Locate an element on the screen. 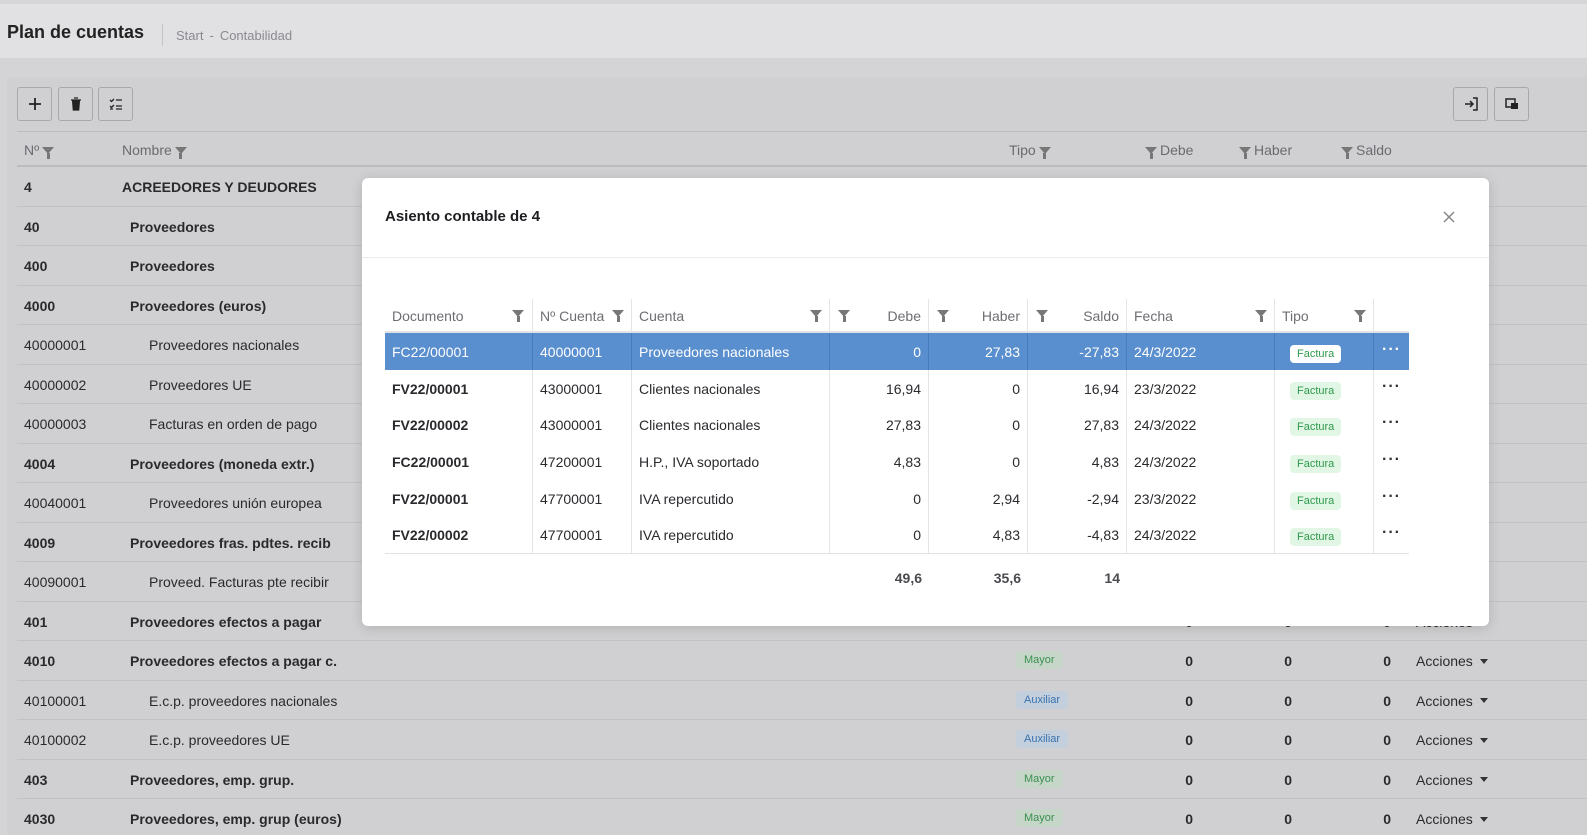  modal-header: Asiento contable de 4 is located at coordinates (925, 218).